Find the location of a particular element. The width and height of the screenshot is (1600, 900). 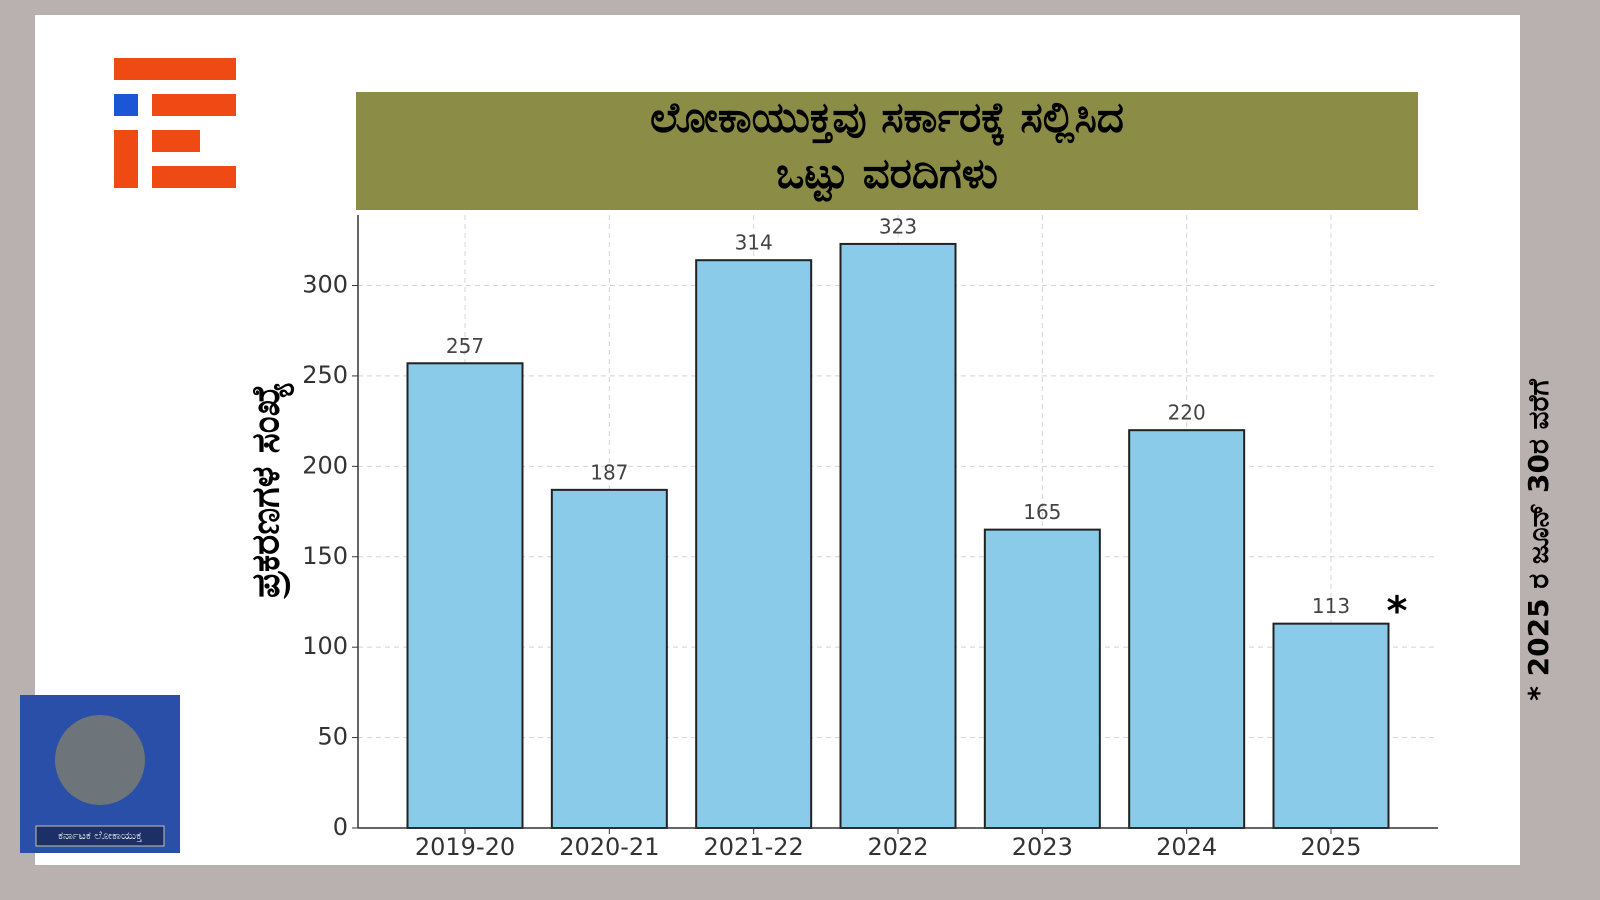

value-label: 187 is located at coordinates (609, 472).